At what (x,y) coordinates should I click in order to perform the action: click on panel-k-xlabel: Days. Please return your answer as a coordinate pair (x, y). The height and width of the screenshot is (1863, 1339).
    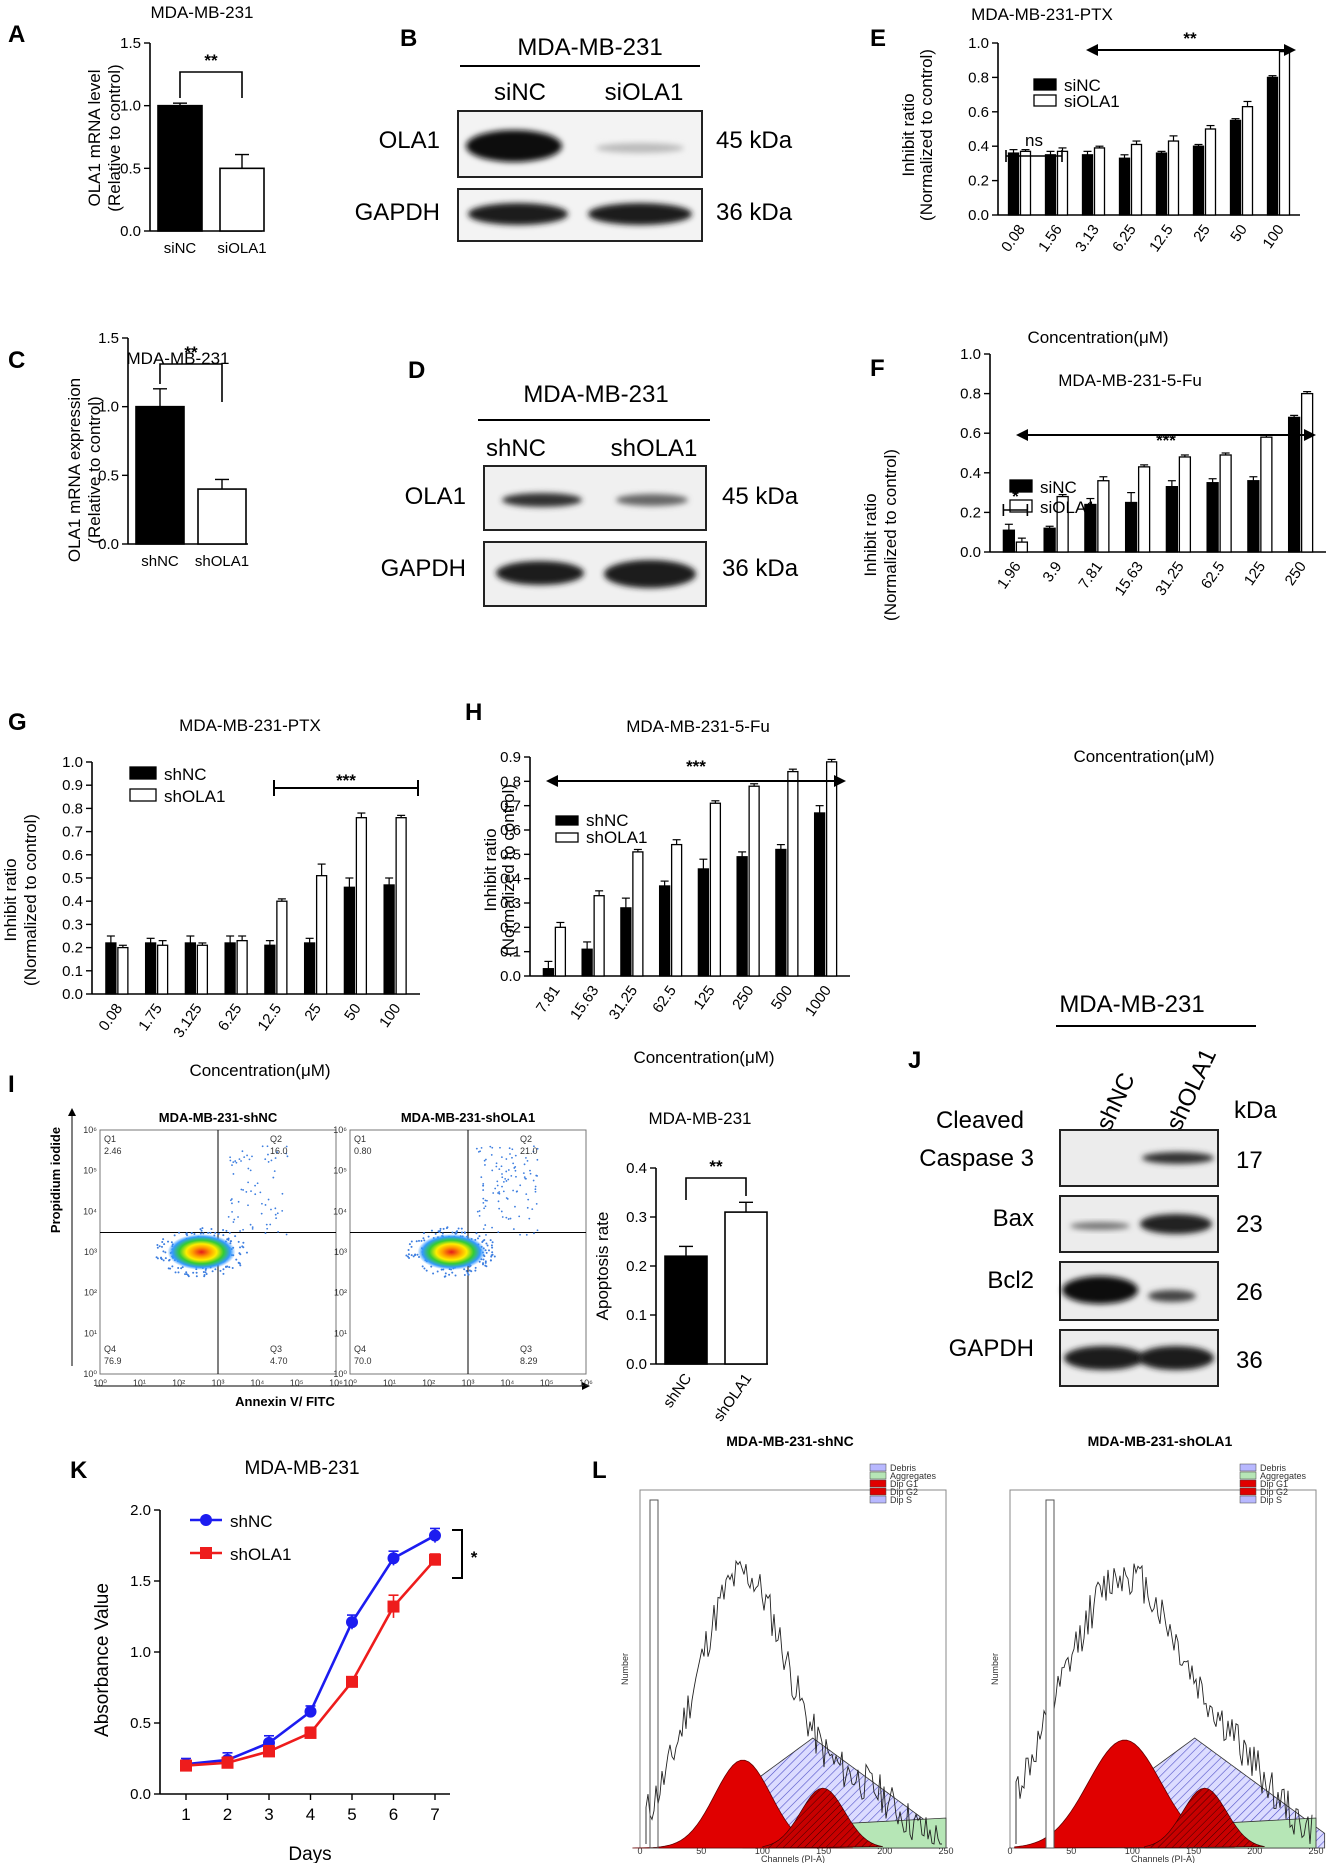
    Looking at the image, I should click on (309, 1853).